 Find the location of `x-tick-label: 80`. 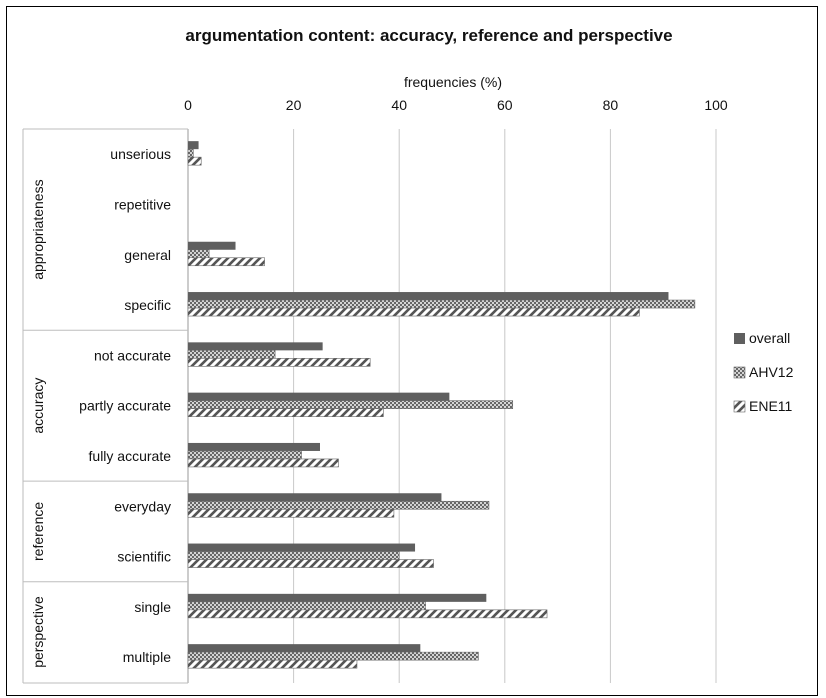

x-tick-label: 80 is located at coordinates (611, 105).